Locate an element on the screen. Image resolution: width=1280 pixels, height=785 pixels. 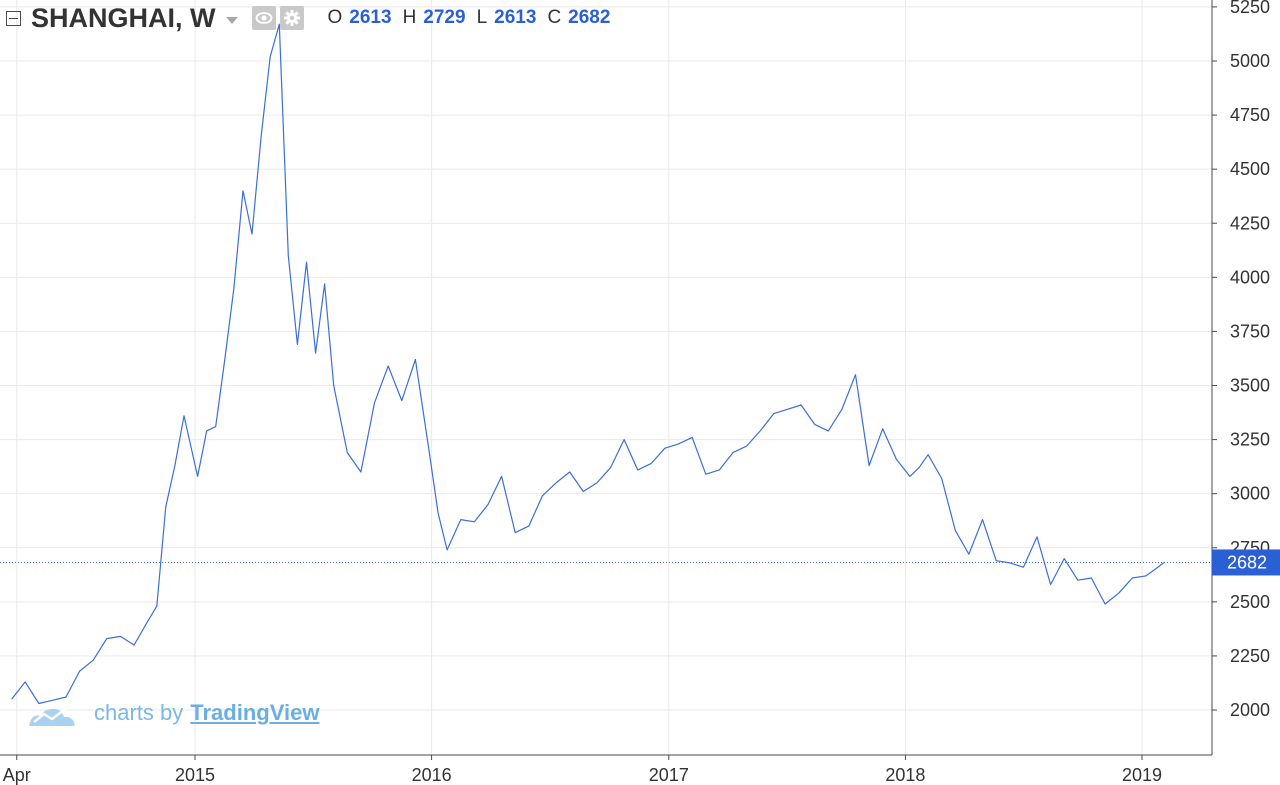
last-price-value: 2682 is located at coordinates (1247, 562).